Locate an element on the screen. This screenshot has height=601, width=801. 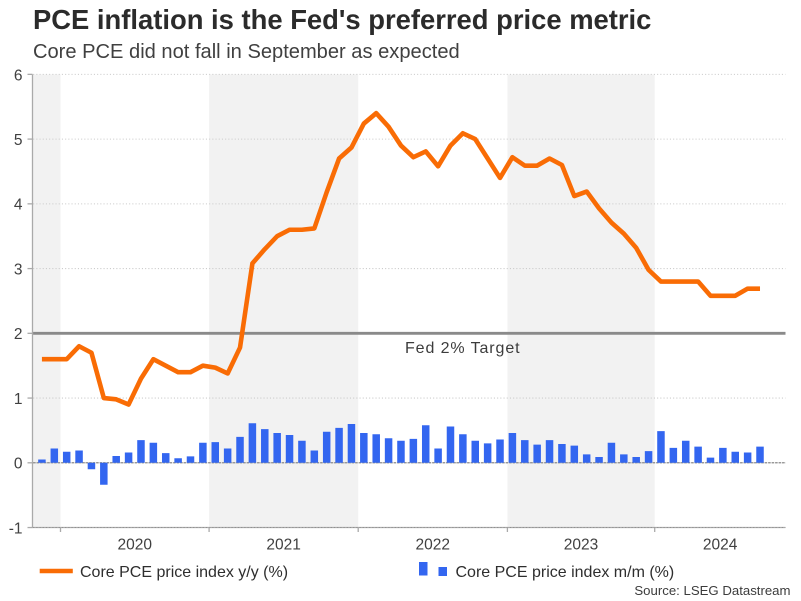
svg-text: 5 is located at coordinates (18, 140).